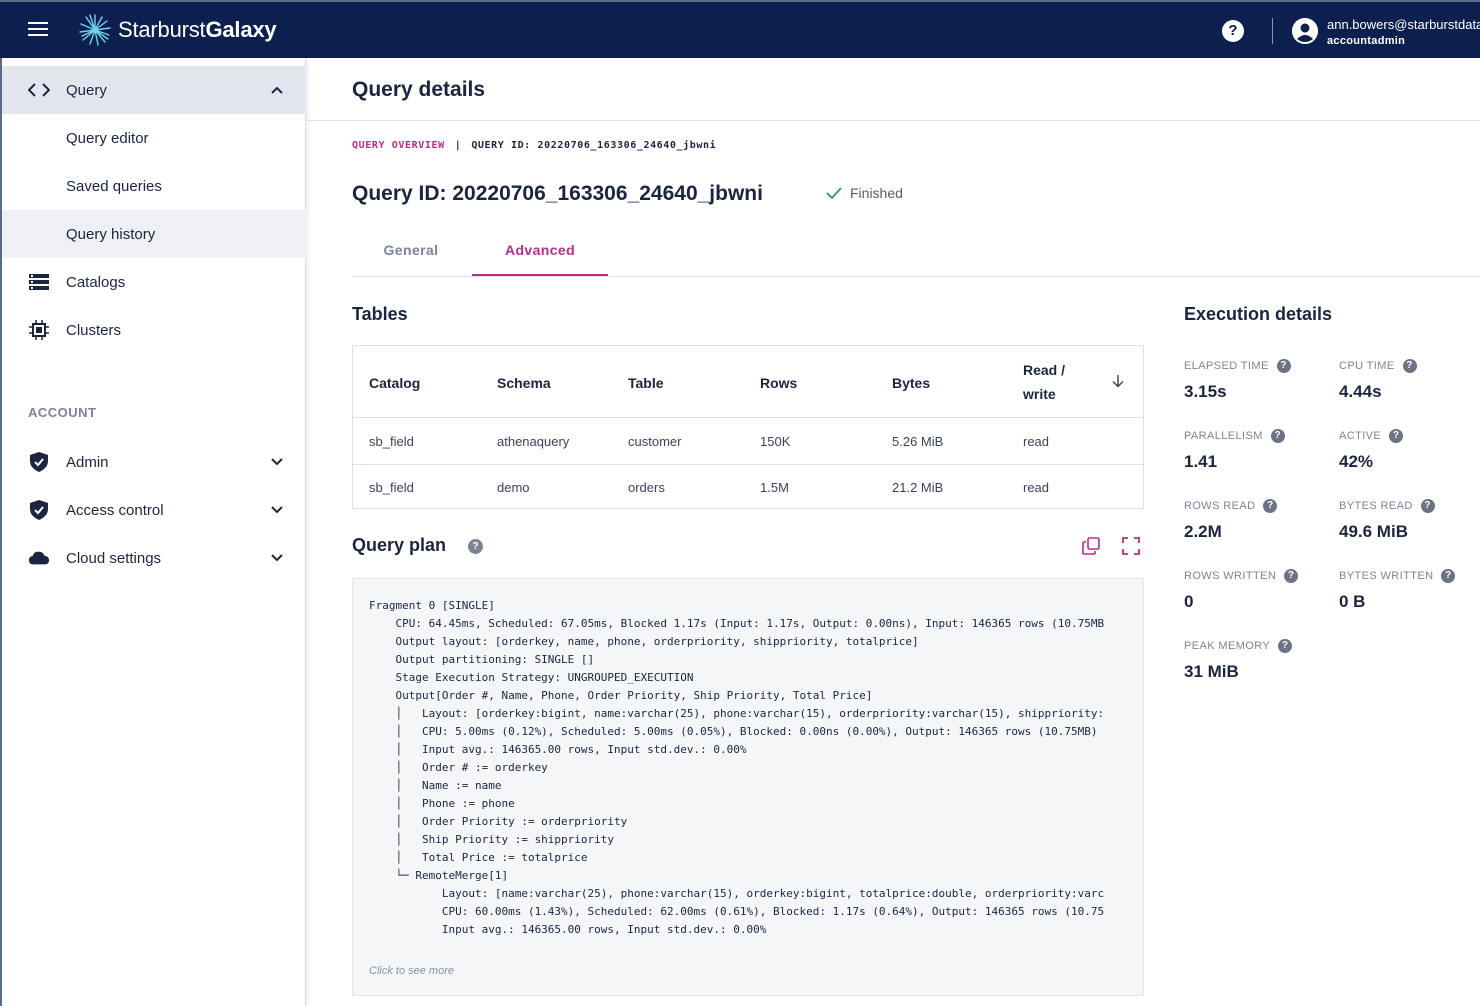 This screenshot has width=1480, height=1006. I want to click on copy-icon, so click(1091, 546).